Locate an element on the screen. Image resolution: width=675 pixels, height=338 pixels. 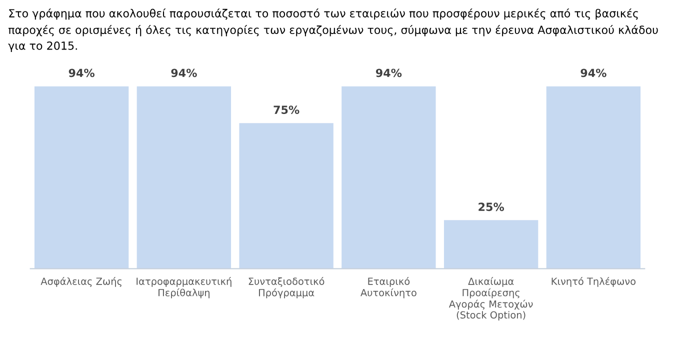
x-tick-label: Δικαίωμα Προαίρεσης Αγοράς Μετοχών (Stock Option) is located at coordinates (490, 298).